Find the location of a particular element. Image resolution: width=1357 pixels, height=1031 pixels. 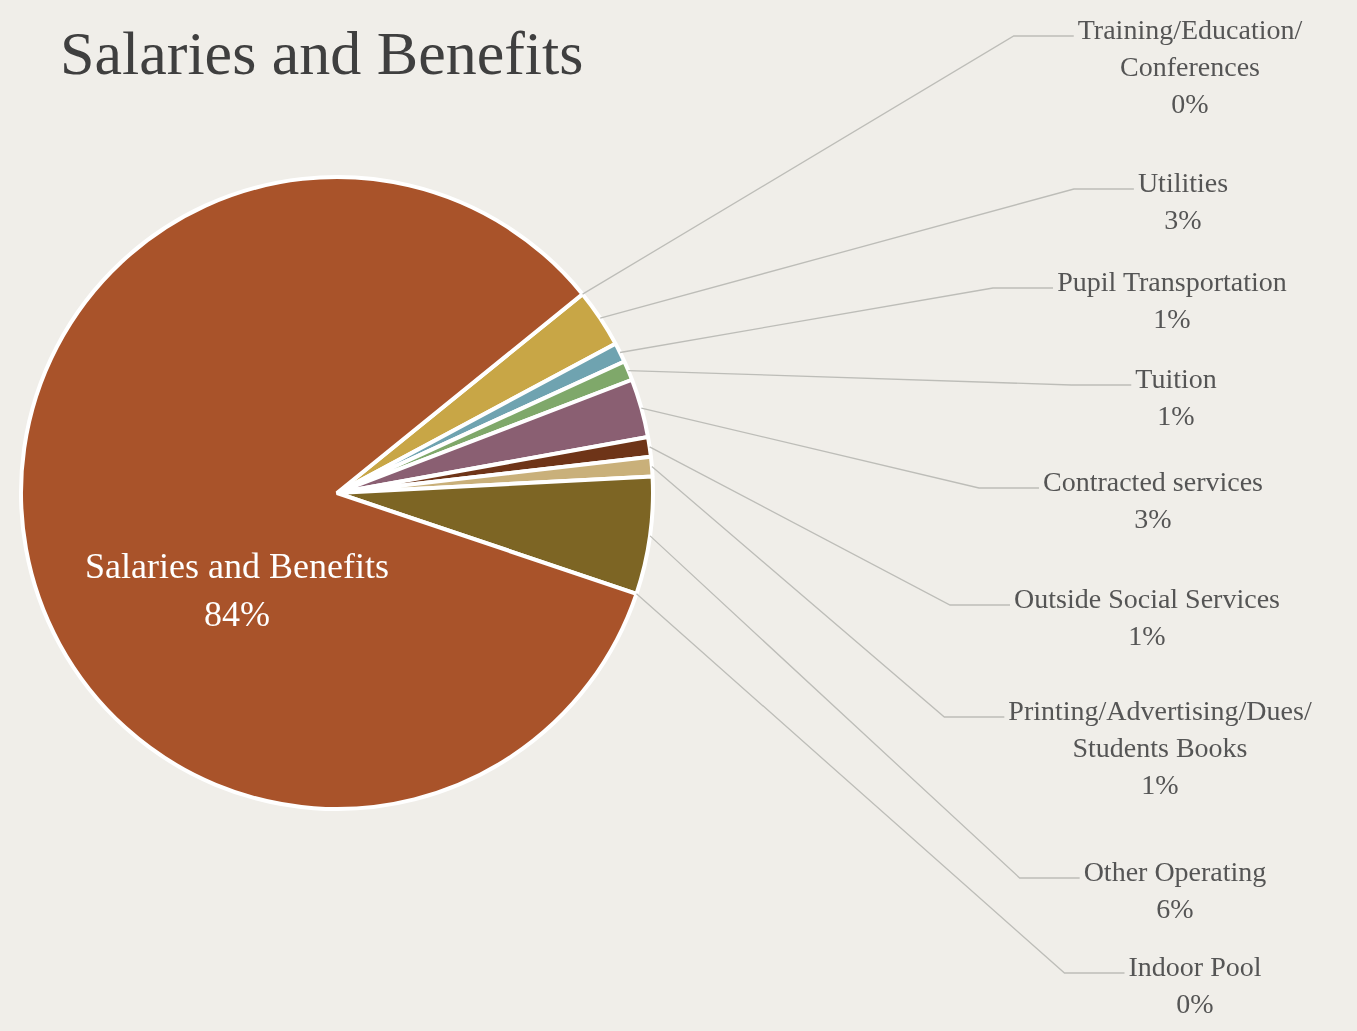

category-label: Indoor Pool is located at coordinates (1195, 967).